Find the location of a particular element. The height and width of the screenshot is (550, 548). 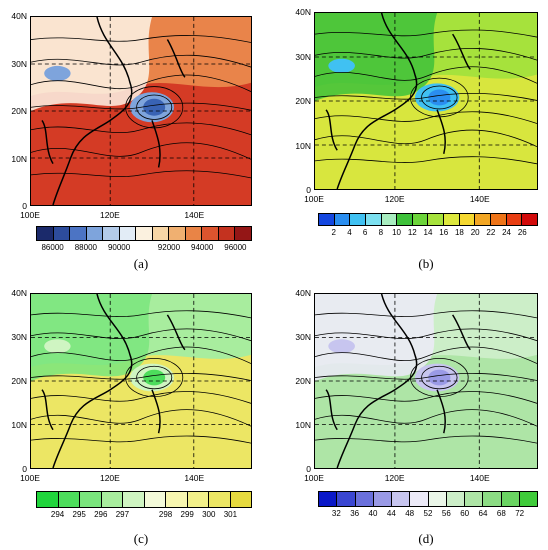

panel-caption: (b) is located at coordinates (426, 263).